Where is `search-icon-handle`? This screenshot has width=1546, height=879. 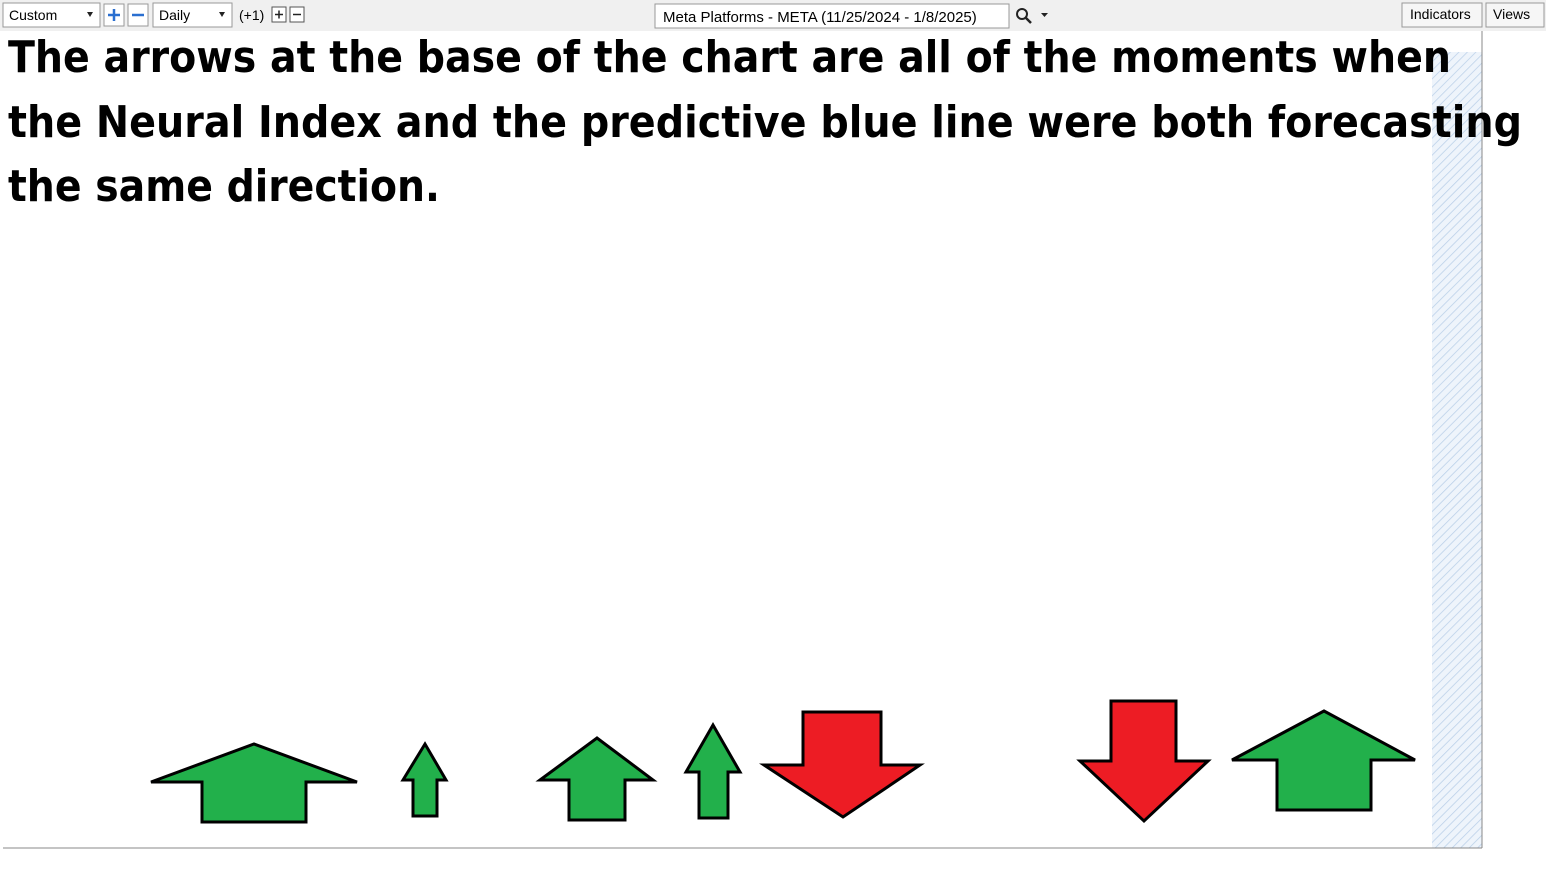 search-icon-handle is located at coordinates (1028, 20).